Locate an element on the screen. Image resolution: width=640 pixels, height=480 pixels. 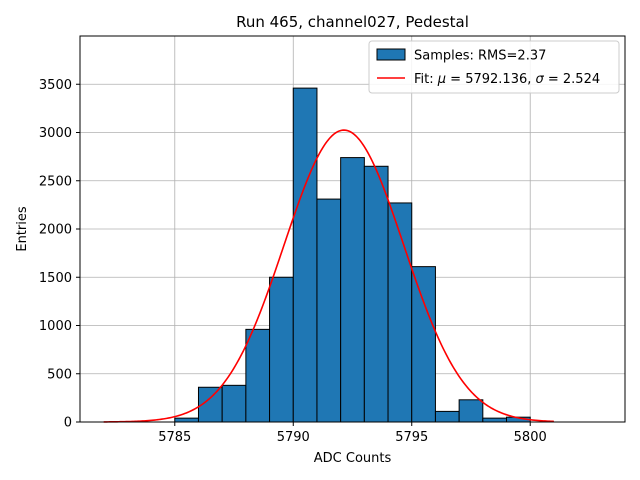
x-tick-label: 5785 is located at coordinates (174, 437).